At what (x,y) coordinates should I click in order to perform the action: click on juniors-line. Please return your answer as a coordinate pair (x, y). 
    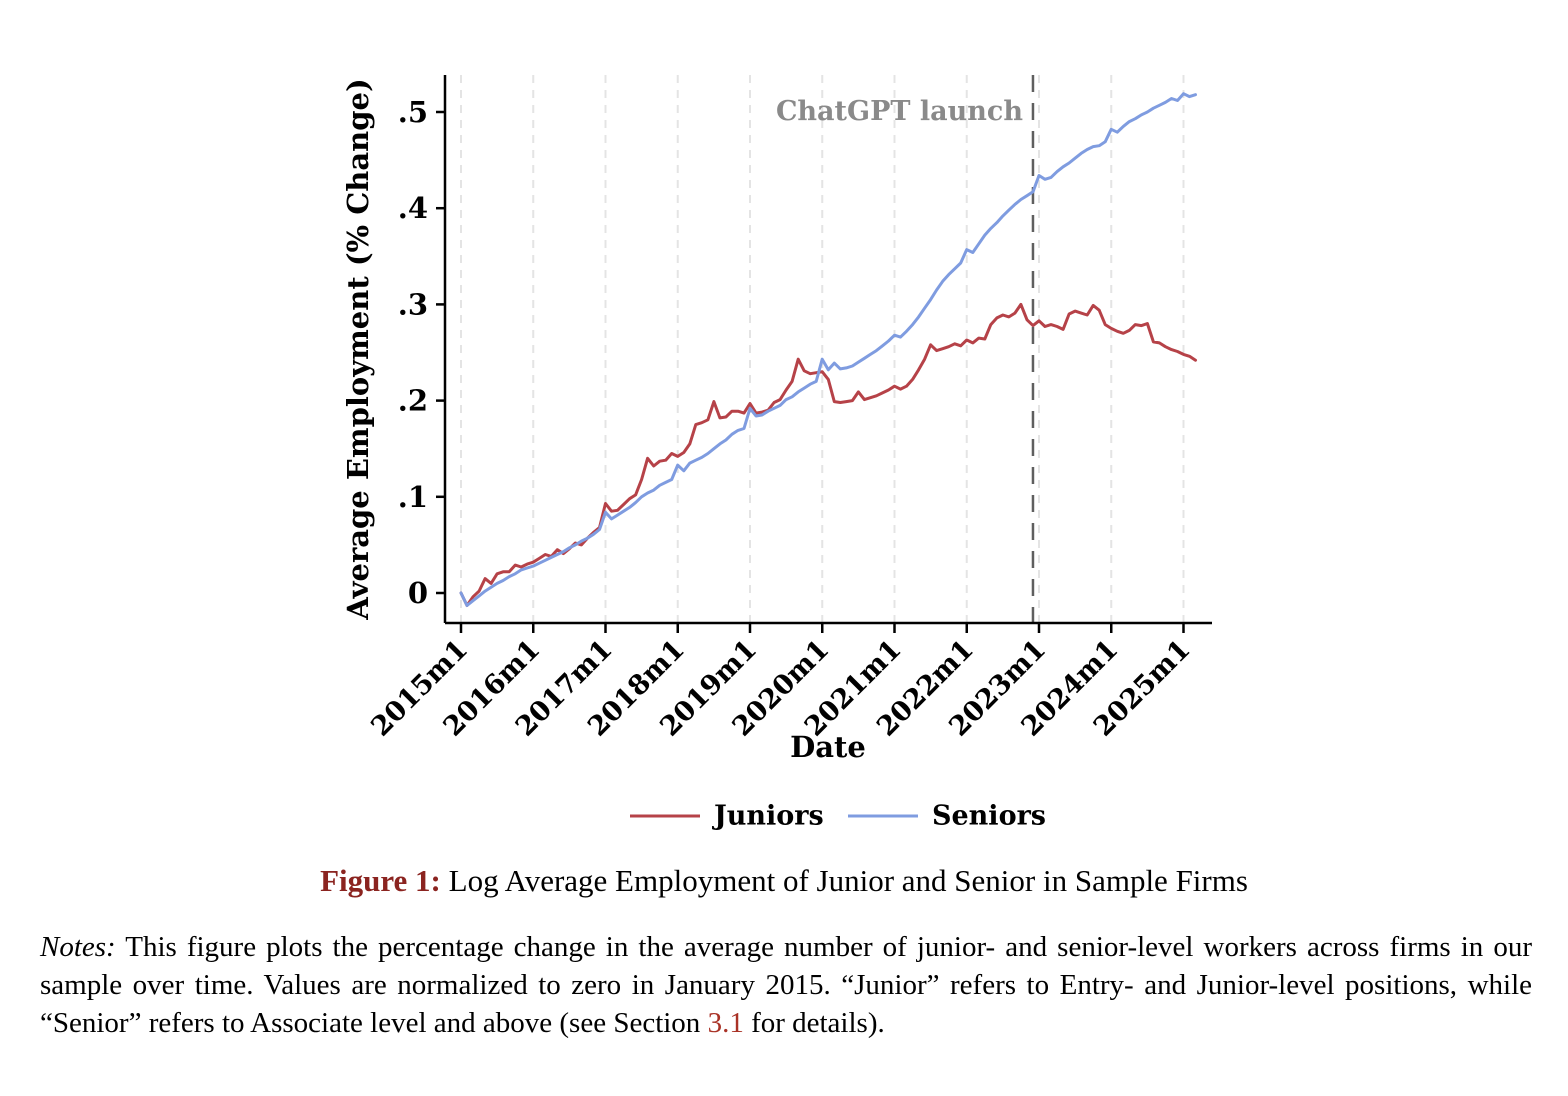
    Looking at the image, I should click on (828, 454).